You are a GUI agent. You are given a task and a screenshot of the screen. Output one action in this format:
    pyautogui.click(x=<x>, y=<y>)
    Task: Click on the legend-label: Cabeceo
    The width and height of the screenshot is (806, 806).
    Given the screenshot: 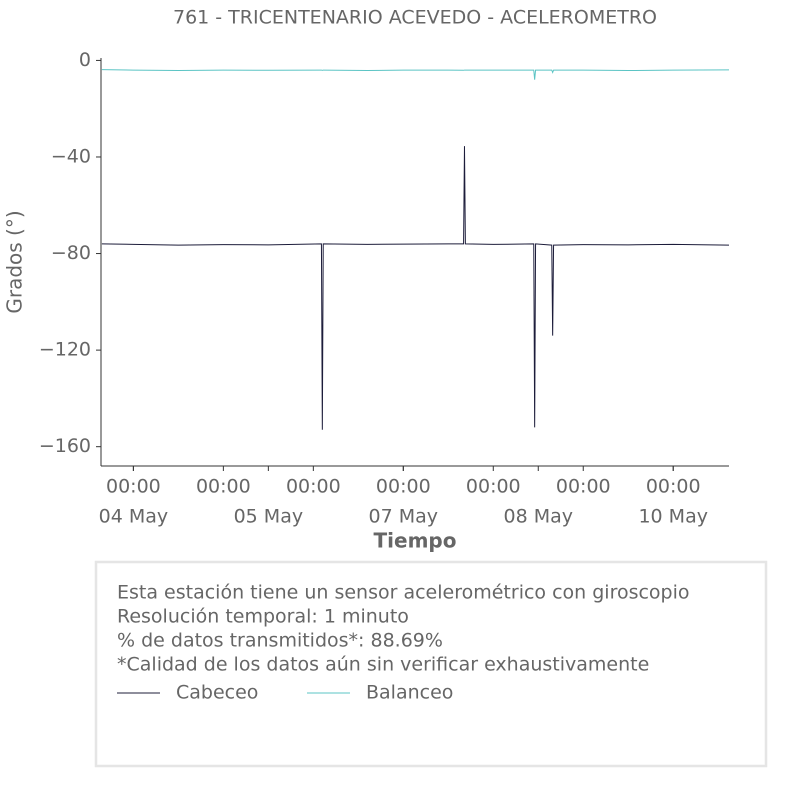 What is the action you would take?
    pyautogui.click(x=217, y=693)
    